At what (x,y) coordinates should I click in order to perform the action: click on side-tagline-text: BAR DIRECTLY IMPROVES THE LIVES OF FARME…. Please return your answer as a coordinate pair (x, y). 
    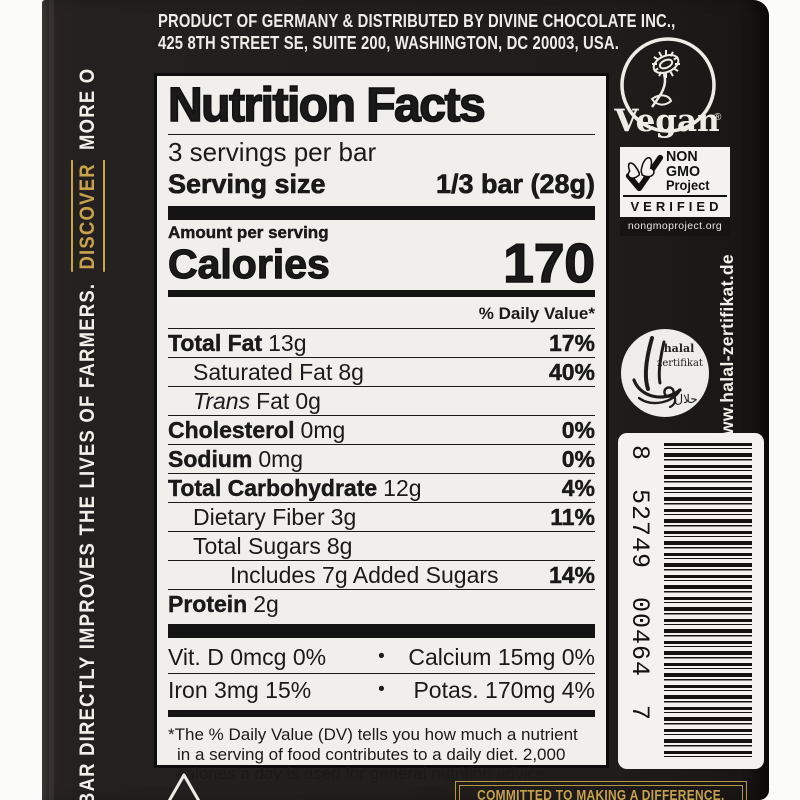
    Looking at the image, I should click on (87, 541).